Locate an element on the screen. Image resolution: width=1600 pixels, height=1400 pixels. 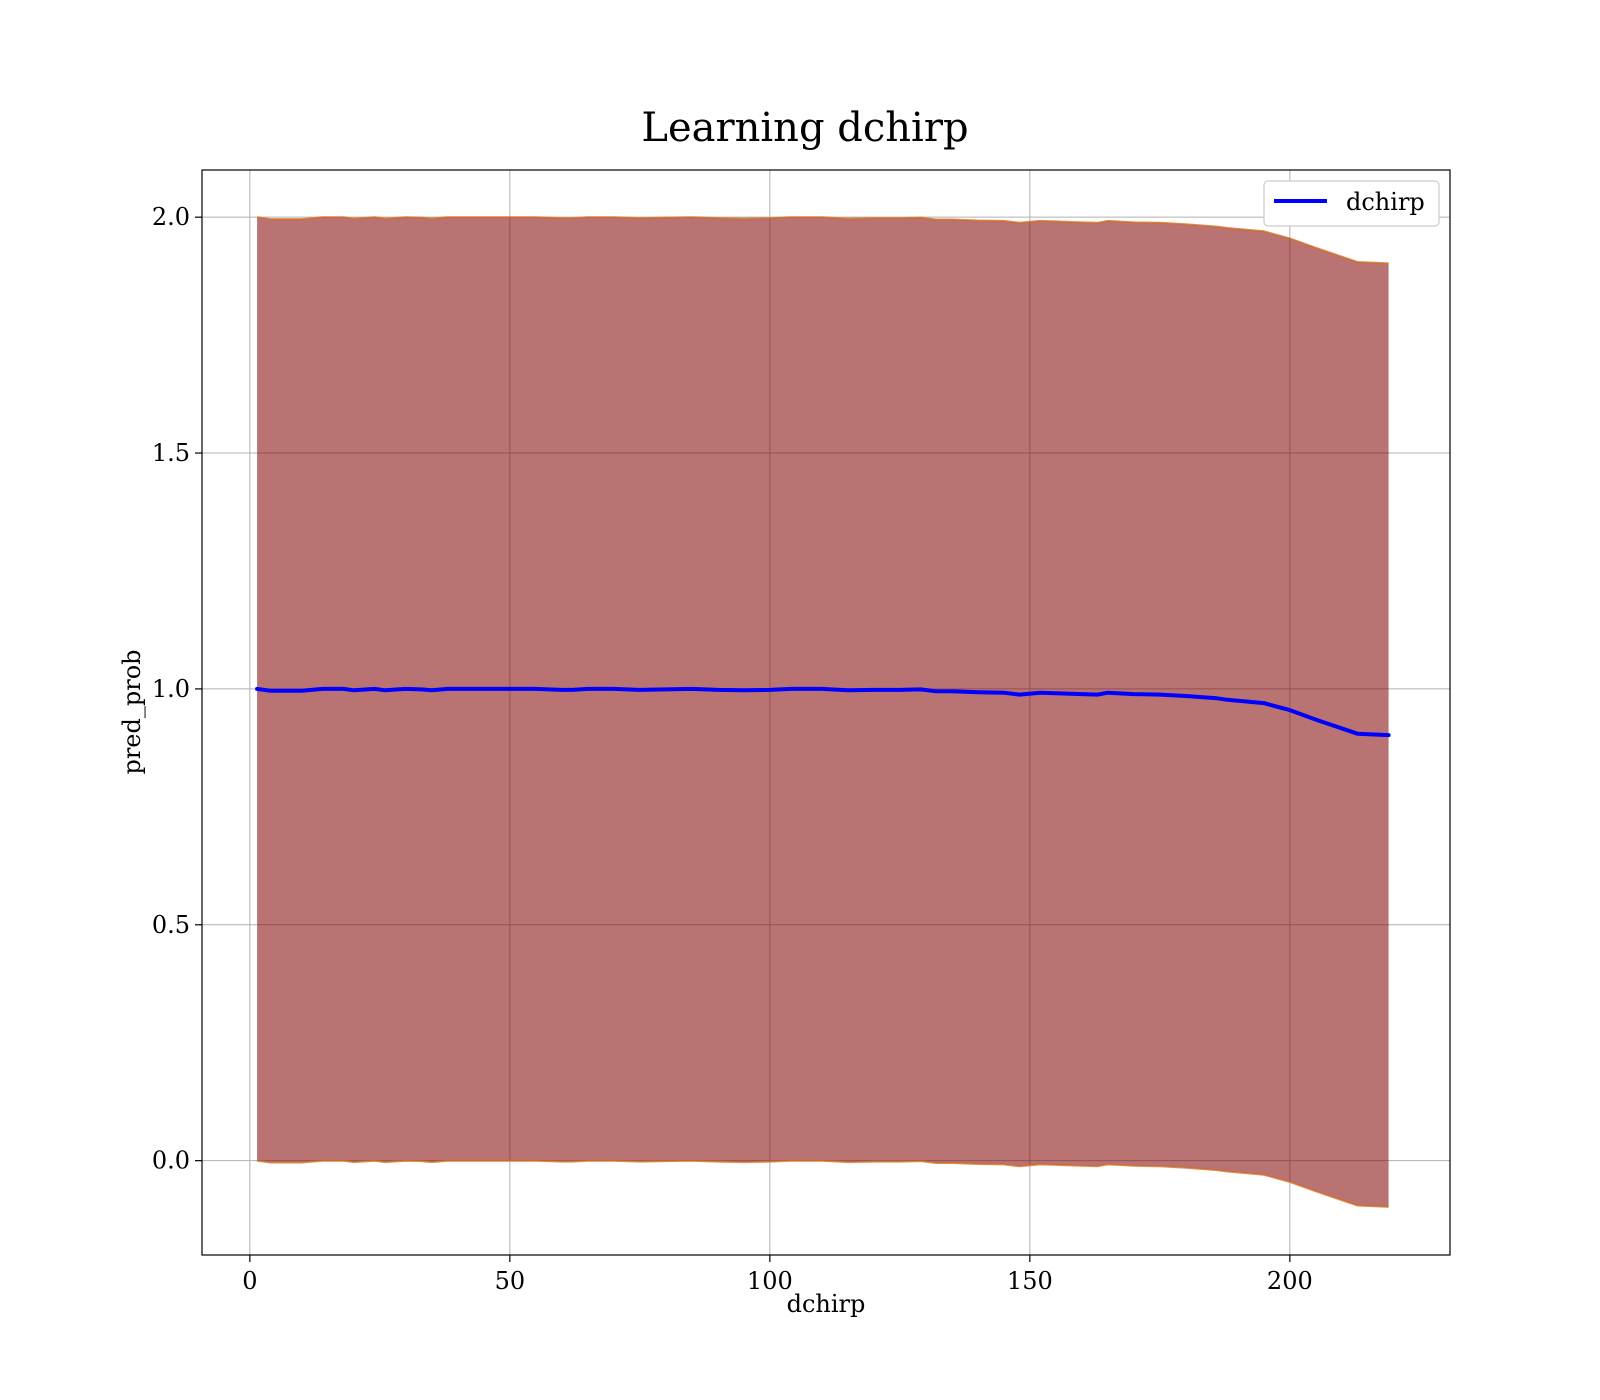
x-axis-ticks: 0 50 100 150 200 is located at coordinates (777, 1275).